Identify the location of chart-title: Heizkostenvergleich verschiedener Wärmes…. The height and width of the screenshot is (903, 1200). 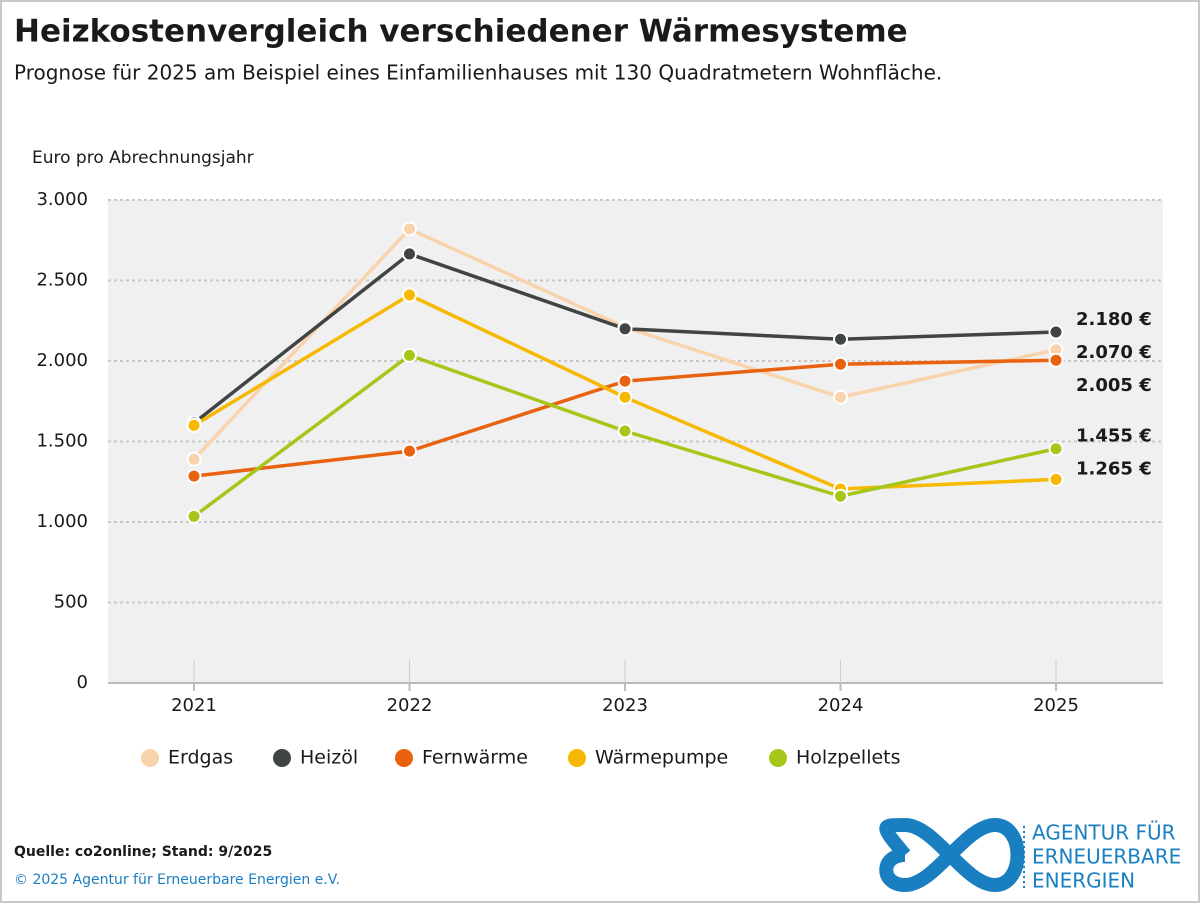
(461, 32).